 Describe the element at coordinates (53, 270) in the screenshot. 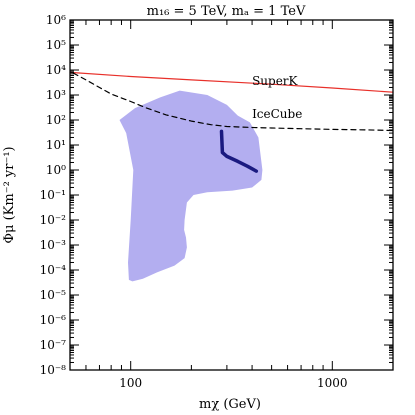

I see `y-tick-label: 10⁻⁴` at that location.